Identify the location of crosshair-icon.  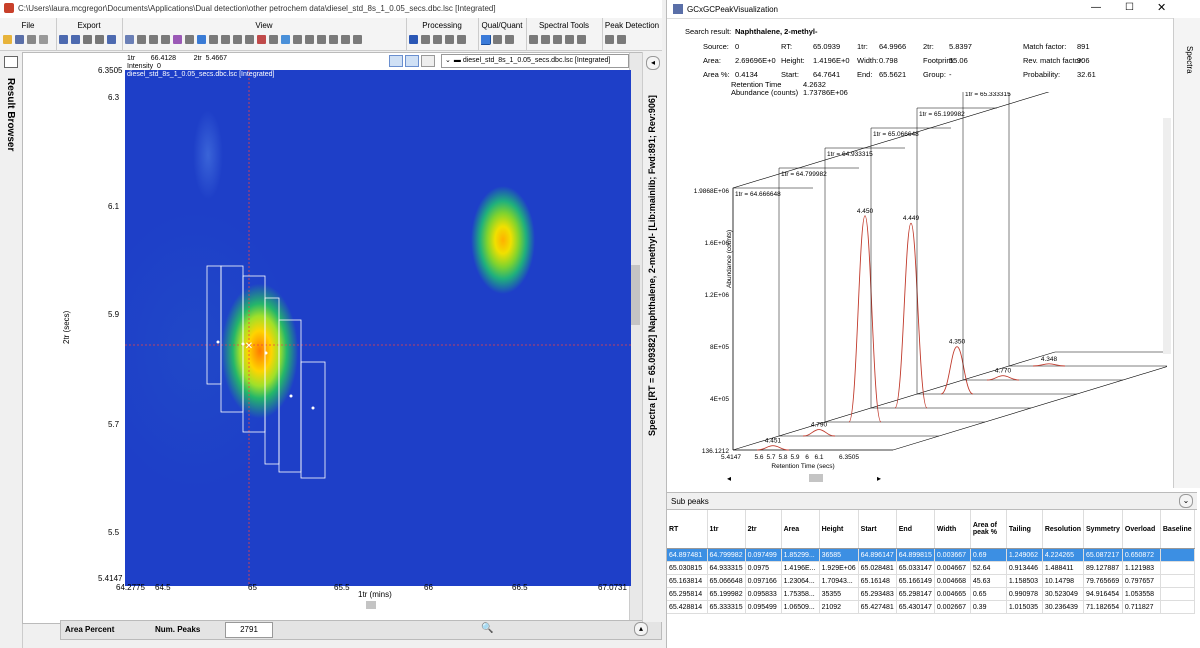
(153, 39).